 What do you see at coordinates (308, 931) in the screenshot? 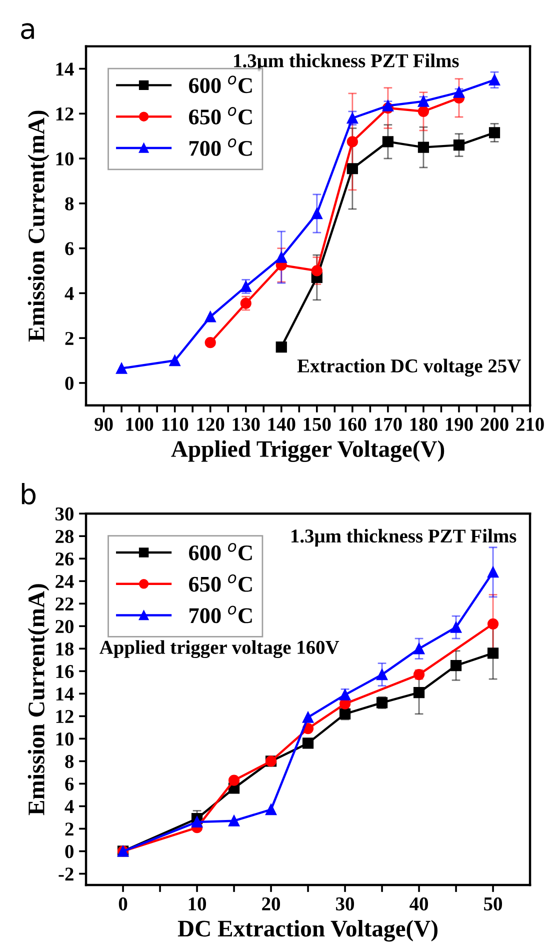
I see `x-axis-title: DC Extraction Voltage(V)` at bounding box center [308, 931].